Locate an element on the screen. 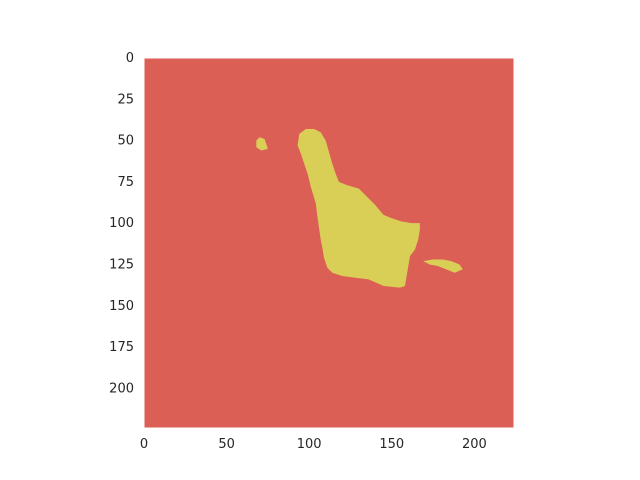 This screenshot has height=480, width=640. x-tick-label-0: 0 is located at coordinates (144, 444).